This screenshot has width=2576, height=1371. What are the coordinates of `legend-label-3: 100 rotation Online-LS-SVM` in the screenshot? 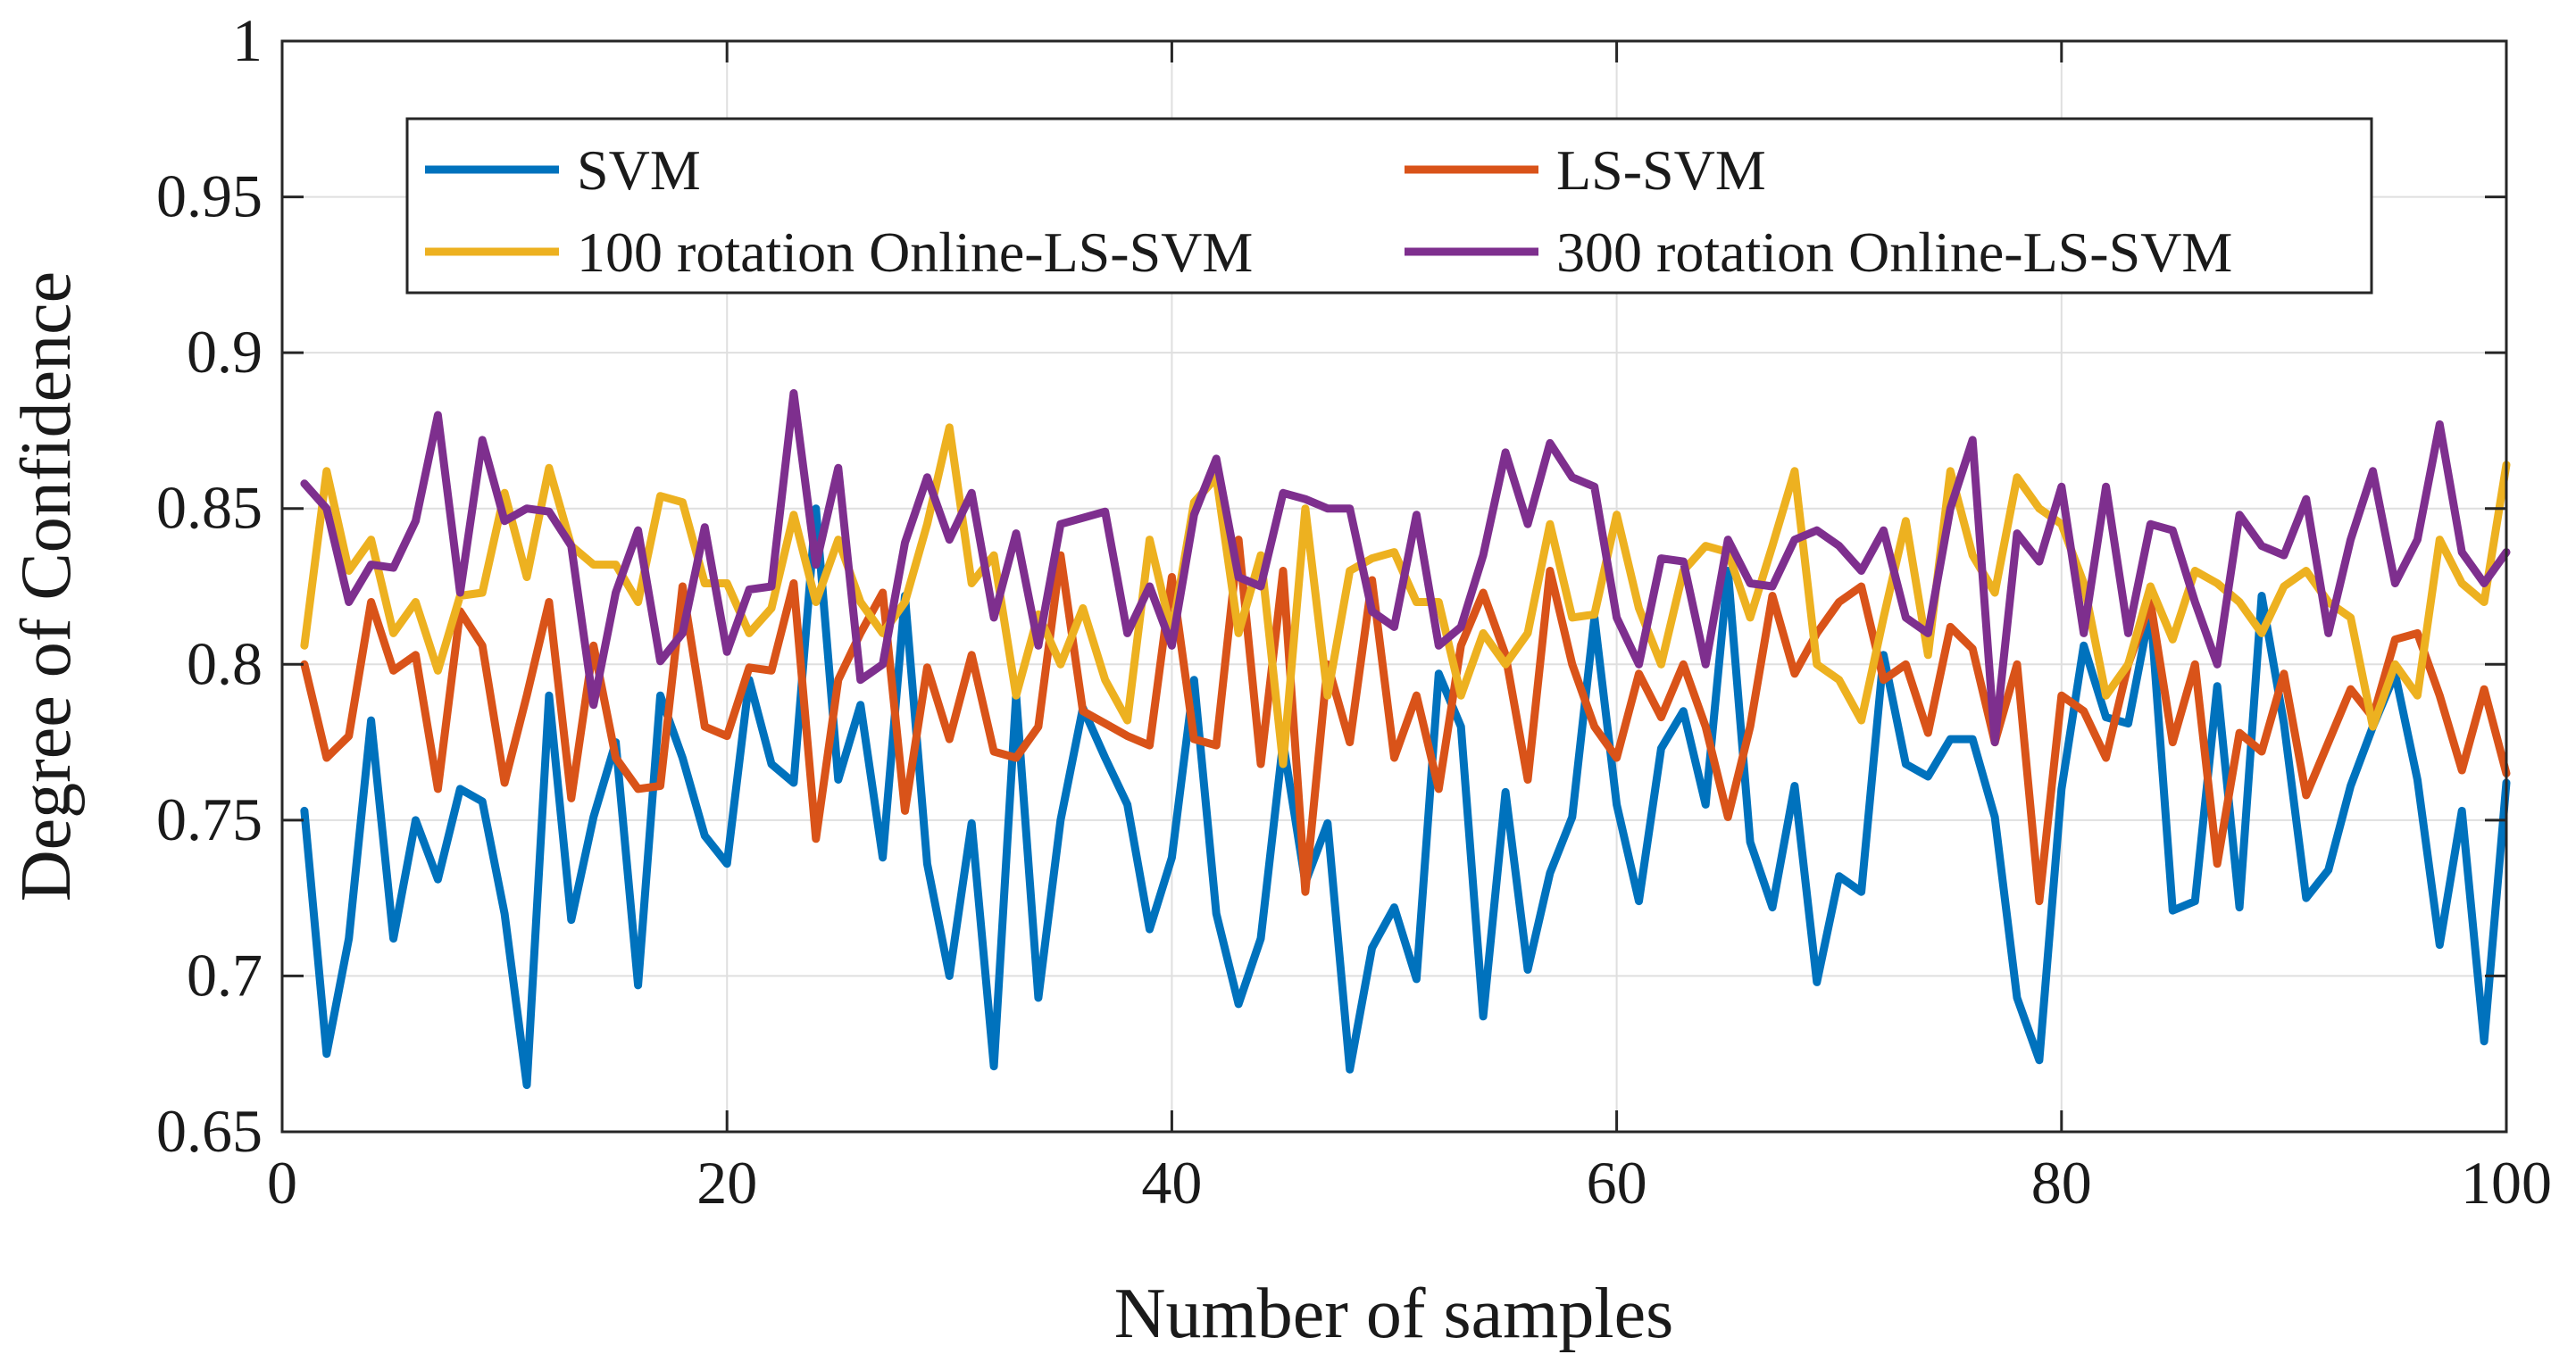 It's located at (915, 252).